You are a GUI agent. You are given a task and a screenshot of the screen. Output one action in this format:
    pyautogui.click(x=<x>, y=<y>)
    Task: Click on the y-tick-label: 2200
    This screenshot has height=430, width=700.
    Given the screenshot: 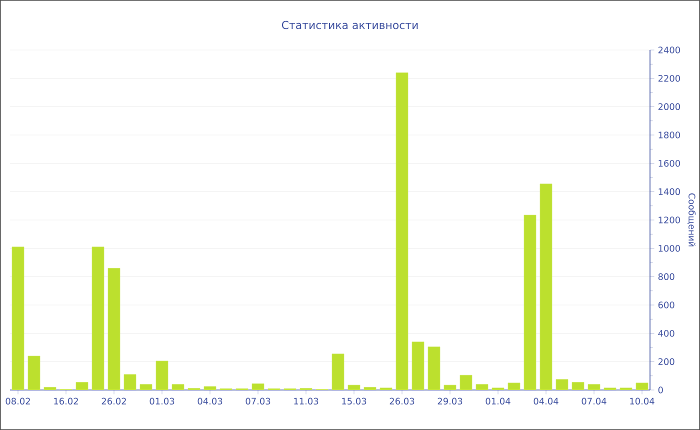 What is the action you would take?
    pyautogui.click(x=669, y=78)
    